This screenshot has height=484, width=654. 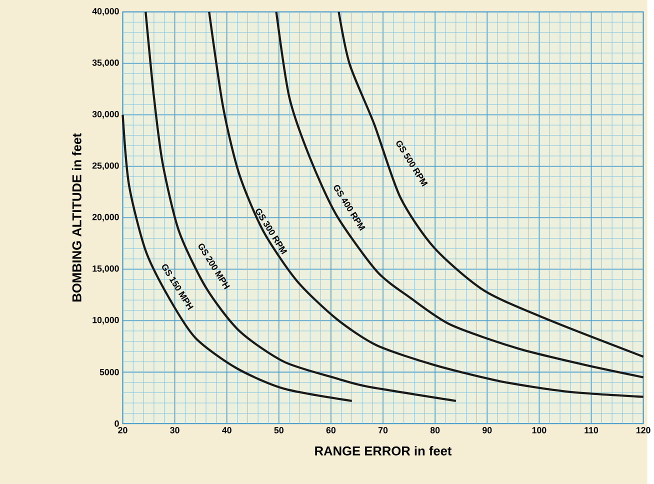 I want to click on x-tick-label: 100, so click(x=539, y=430).